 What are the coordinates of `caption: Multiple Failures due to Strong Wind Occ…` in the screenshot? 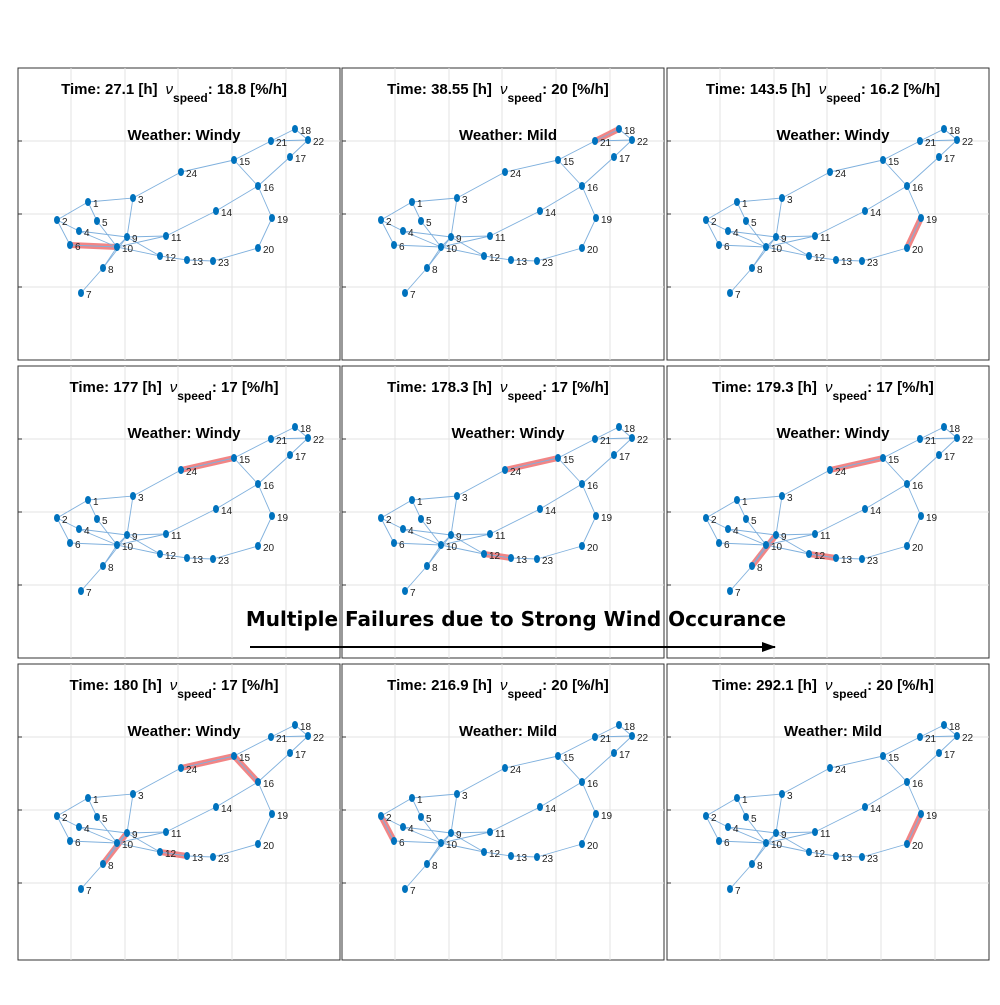 It's located at (516, 619).